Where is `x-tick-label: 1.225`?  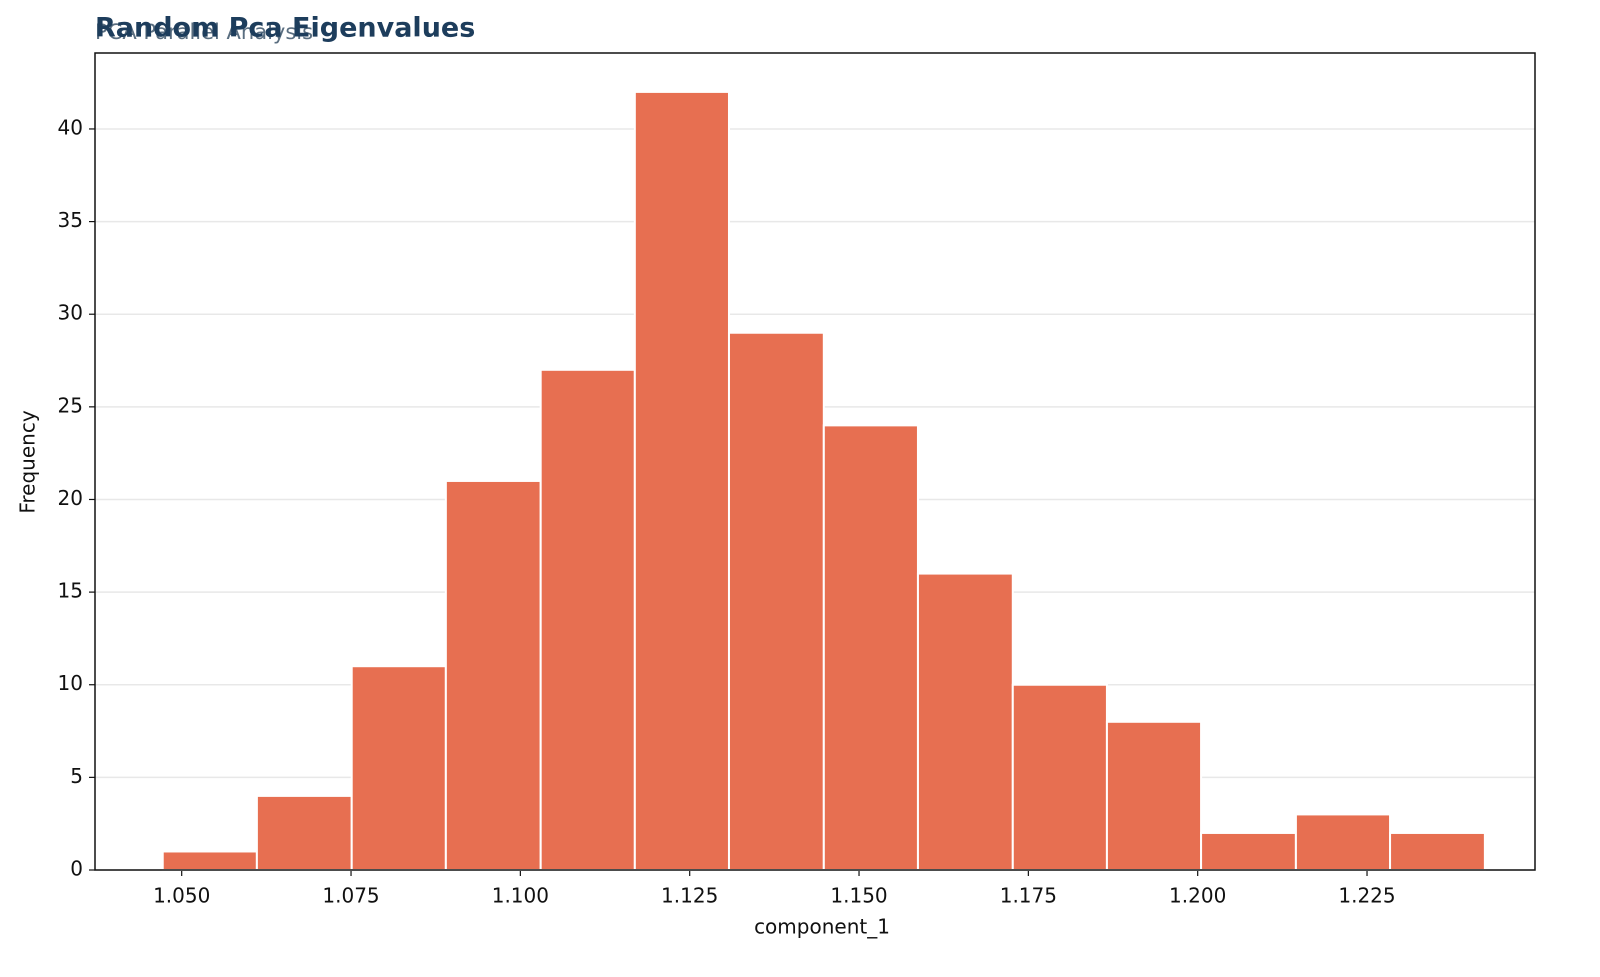
x-tick-label: 1.225 is located at coordinates (1366, 896).